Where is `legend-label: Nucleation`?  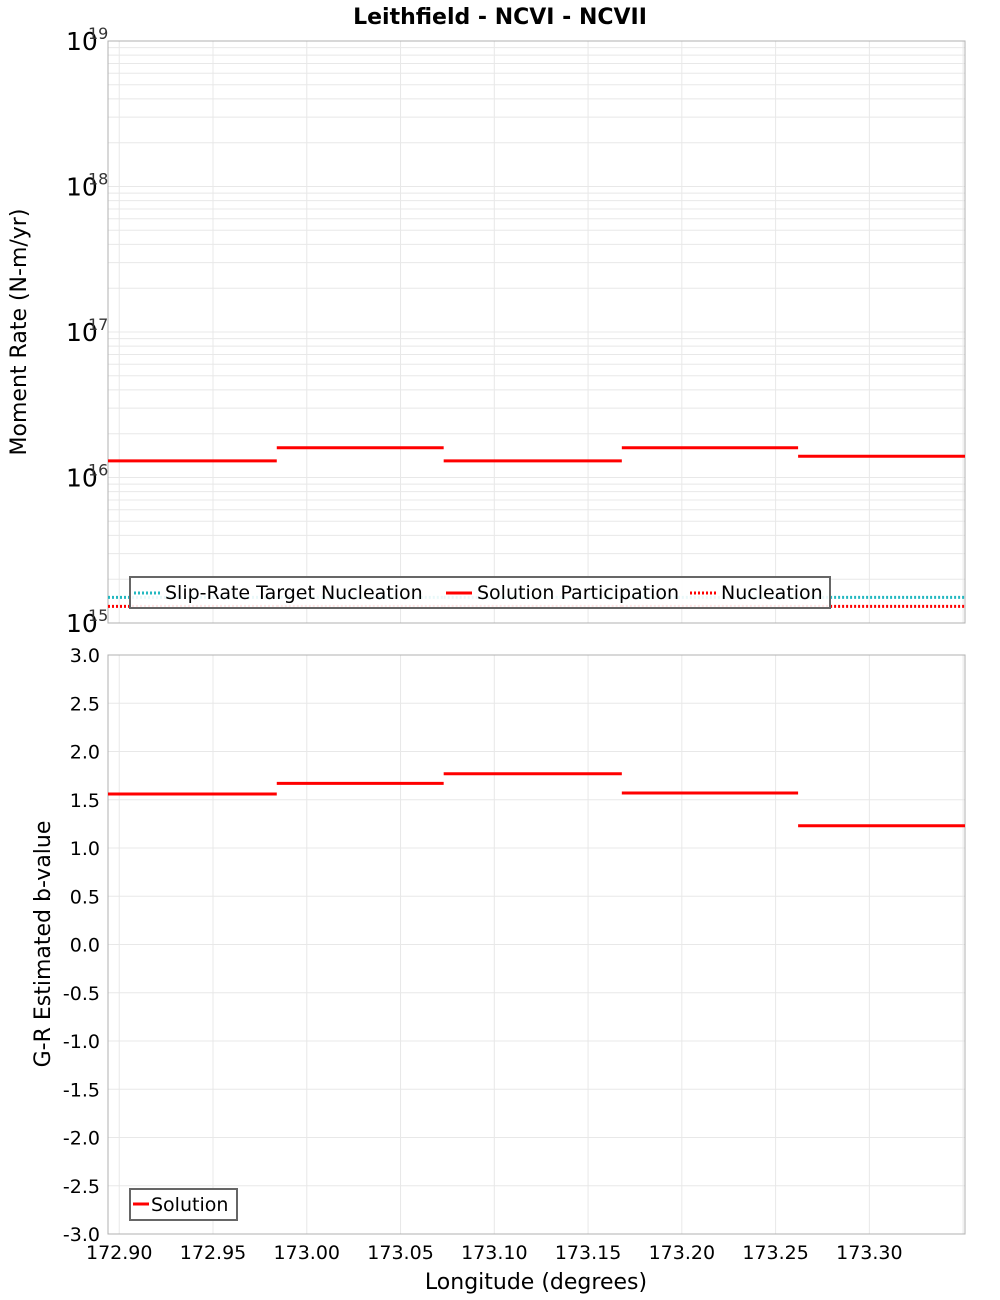
legend-label: Nucleation is located at coordinates (772, 593).